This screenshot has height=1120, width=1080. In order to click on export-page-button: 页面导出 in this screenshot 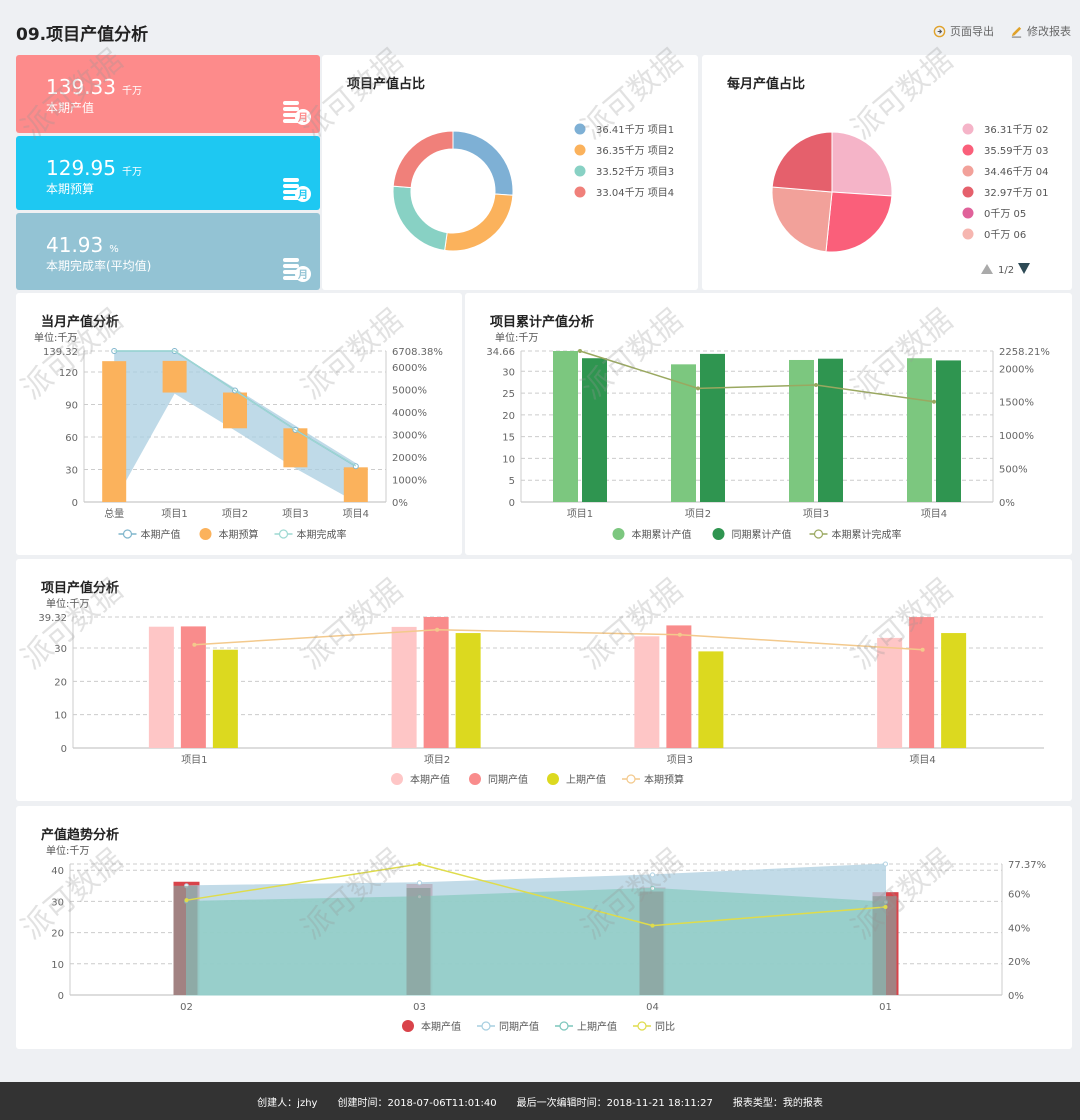, I will do `click(963, 31)`.